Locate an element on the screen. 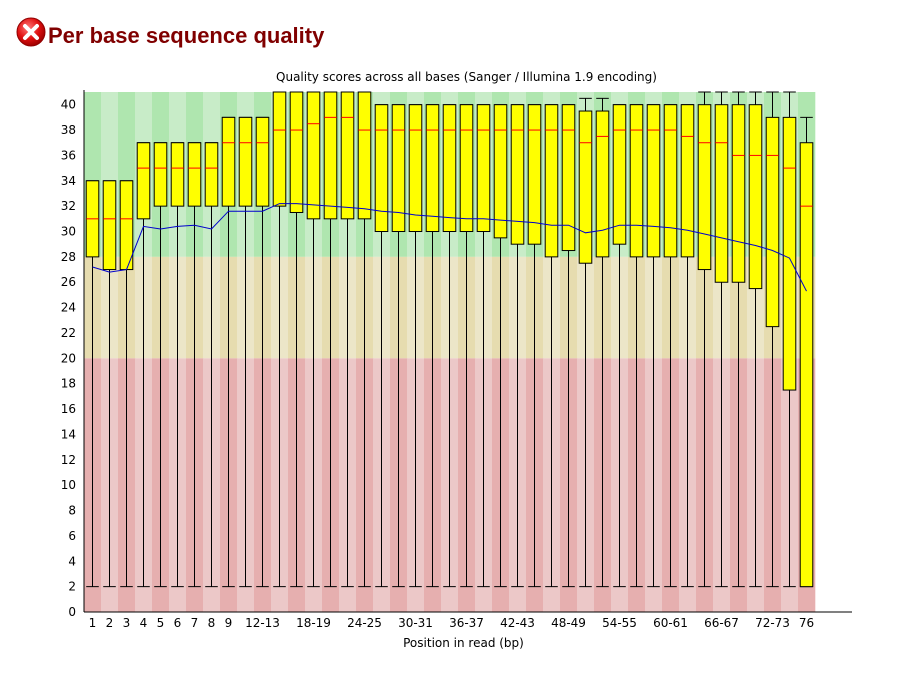 The width and height of the screenshot is (905, 689). x-tick-label: 76 is located at coordinates (806, 623).